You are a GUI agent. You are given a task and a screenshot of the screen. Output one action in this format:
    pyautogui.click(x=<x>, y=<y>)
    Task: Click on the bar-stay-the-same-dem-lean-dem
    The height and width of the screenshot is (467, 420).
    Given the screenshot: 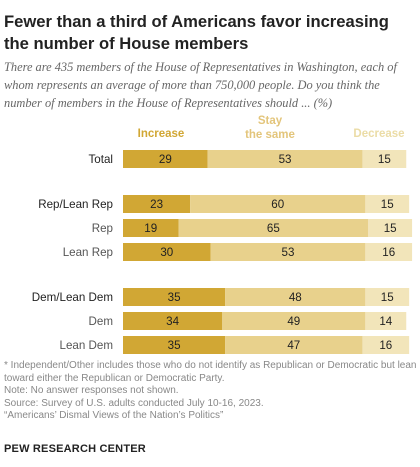 What is the action you would take?
    pyautogui.click(x=295, y=297)
    